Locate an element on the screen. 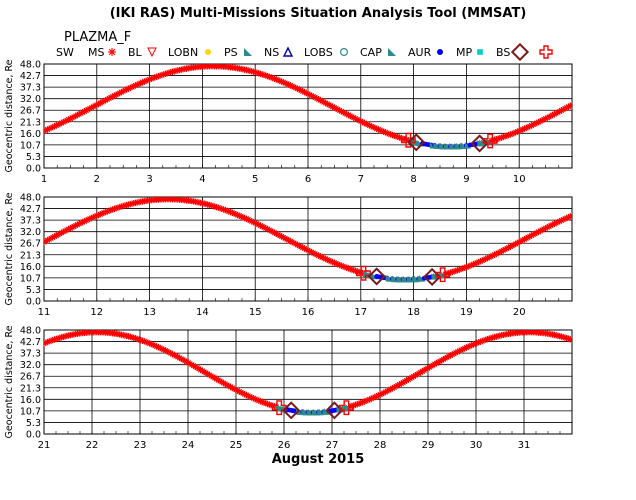 Image resolution: width=636 pixels, height=500 pixels. x-tick-label: 7 is located at coordinates (361, 179).